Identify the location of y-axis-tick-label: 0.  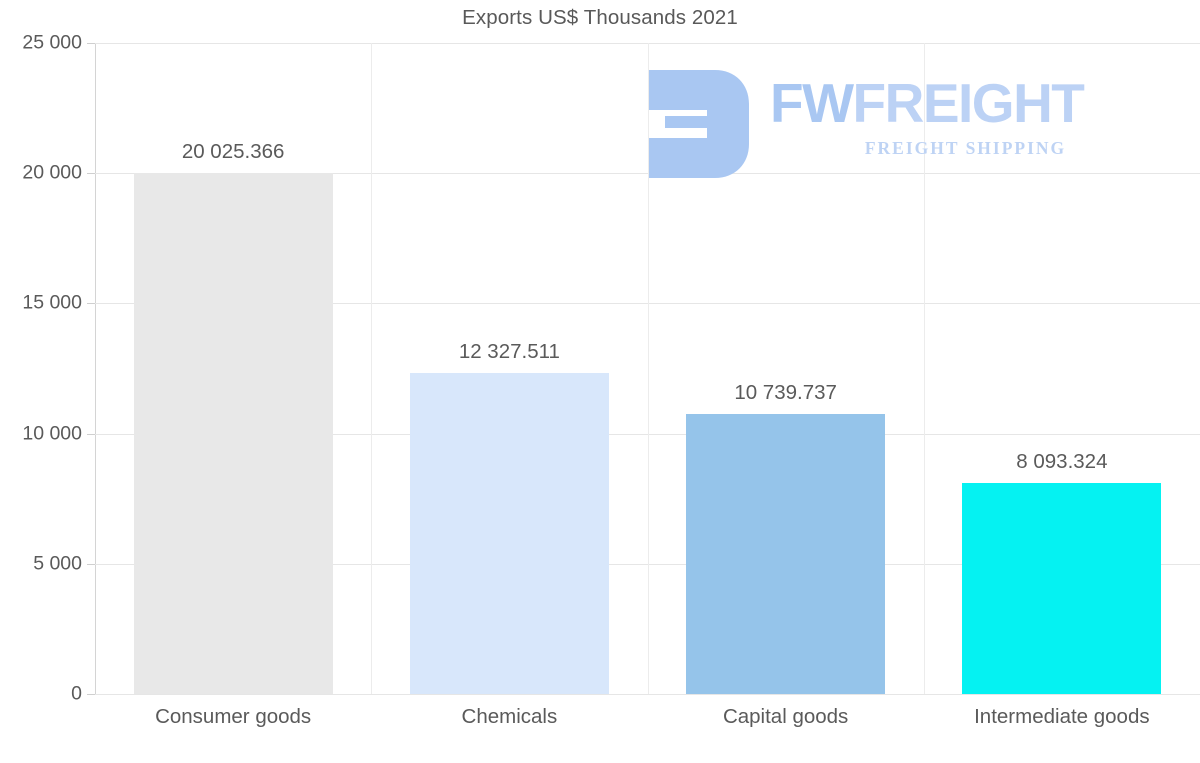
(76, 693).